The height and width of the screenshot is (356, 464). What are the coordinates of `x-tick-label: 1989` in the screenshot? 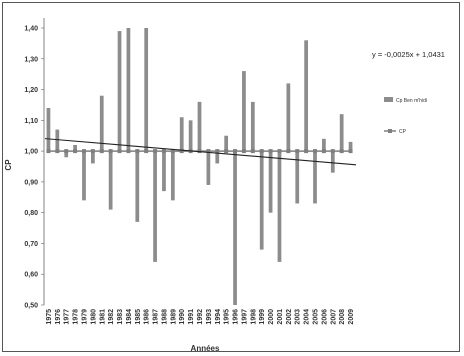 It's located at (173, 317).